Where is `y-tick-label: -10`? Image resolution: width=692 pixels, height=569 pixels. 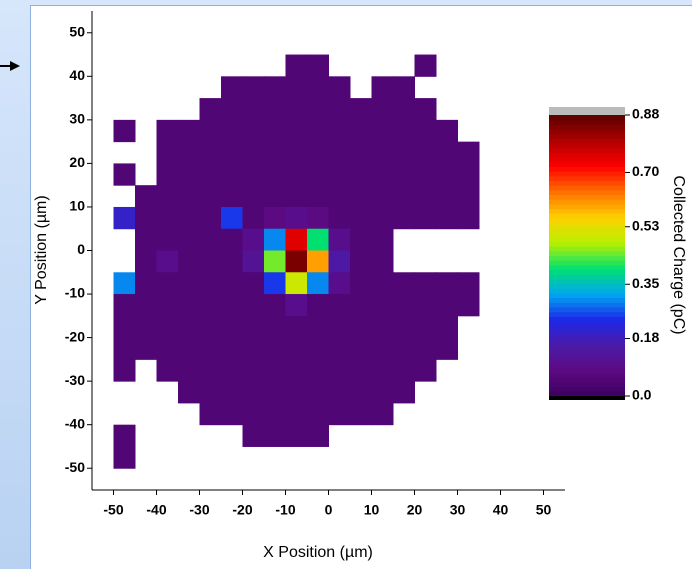
y-tick-label: -10 is located at coordinates (75, 293).